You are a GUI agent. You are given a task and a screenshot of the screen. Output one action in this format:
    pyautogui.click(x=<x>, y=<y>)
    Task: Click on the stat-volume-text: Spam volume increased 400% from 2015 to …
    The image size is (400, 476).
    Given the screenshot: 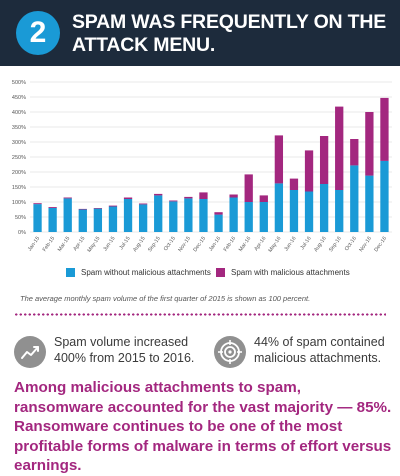 What is the action you would take?
    pyautogui.click(x=124, y=350)
    